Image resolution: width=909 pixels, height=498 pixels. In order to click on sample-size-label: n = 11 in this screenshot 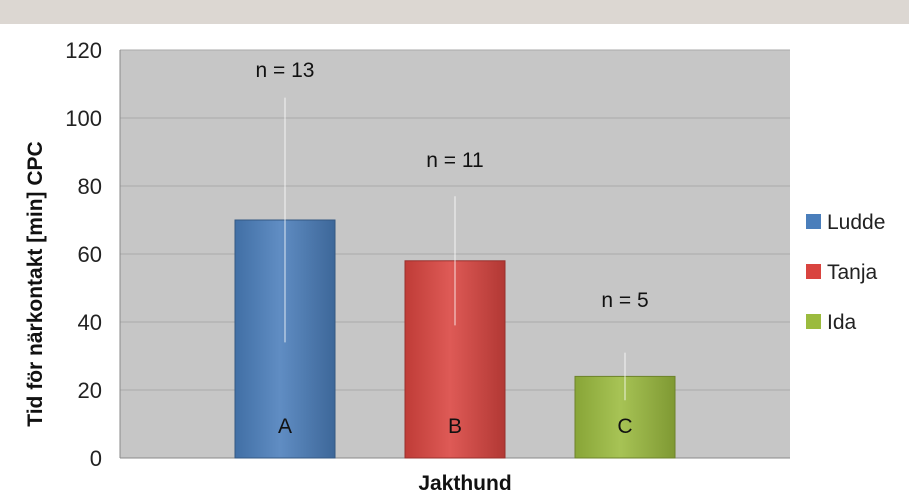, I will do `click(454, 160)`.